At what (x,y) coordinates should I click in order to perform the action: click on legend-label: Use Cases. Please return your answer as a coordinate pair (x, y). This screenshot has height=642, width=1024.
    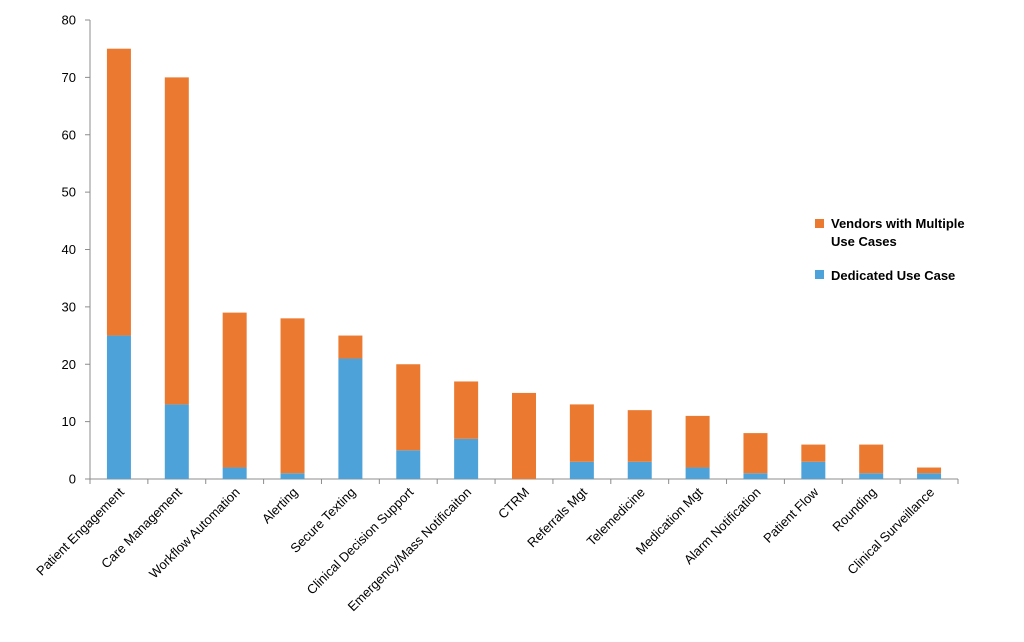
    Looking at the image, I should click on (864, 241).